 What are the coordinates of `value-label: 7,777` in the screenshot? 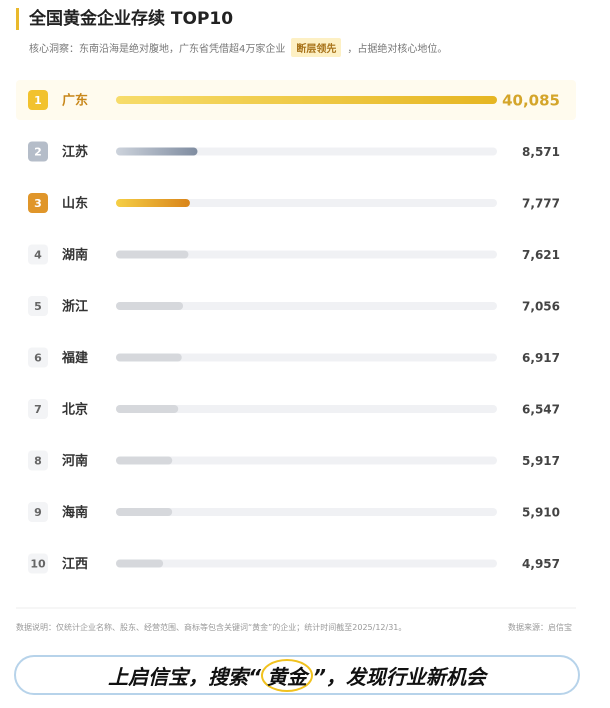 It's located at (541, 204).